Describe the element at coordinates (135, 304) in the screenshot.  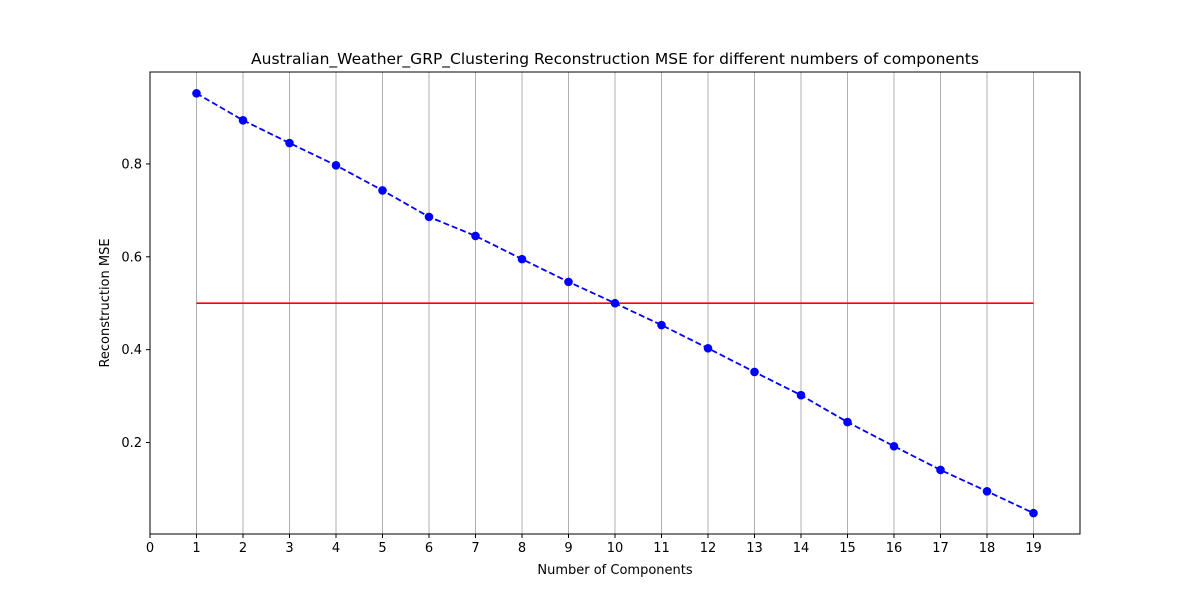
I see `y-axis-ticks: 0.2 0.4 0.6 0.8` at that location.